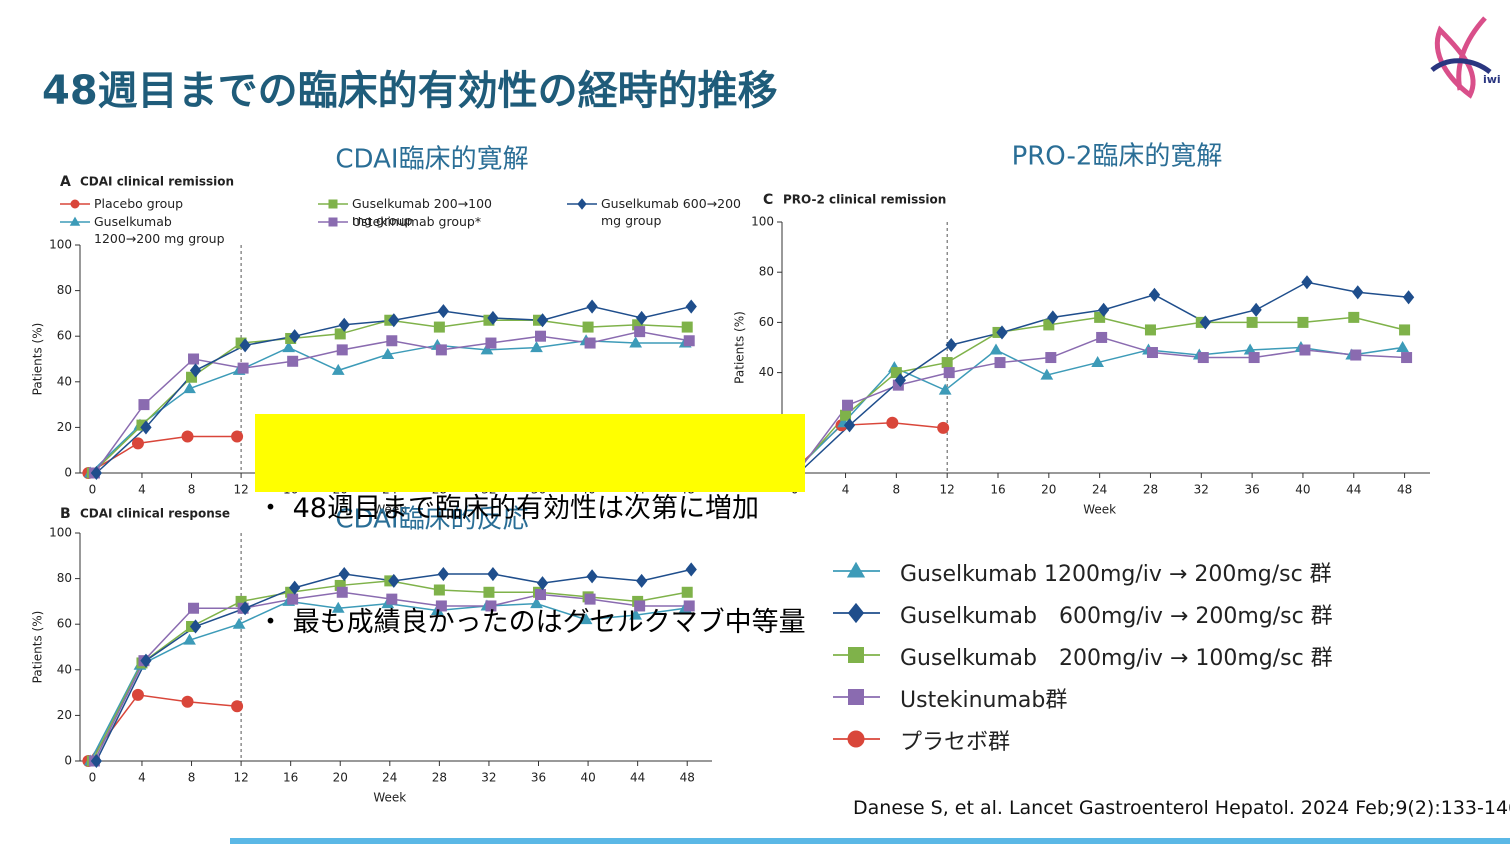  I want to click on panel-title: PRO-2 clinical remission, so click(864, 200).